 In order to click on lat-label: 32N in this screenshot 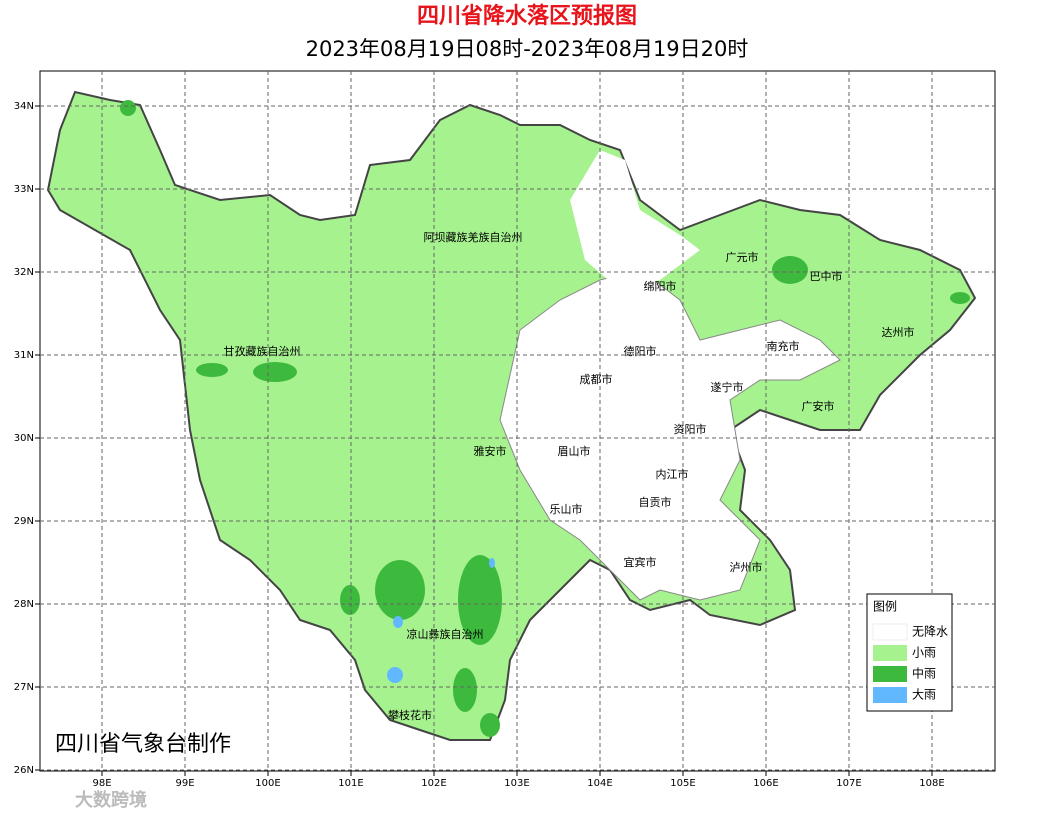, I will do `click(24, 272)`.